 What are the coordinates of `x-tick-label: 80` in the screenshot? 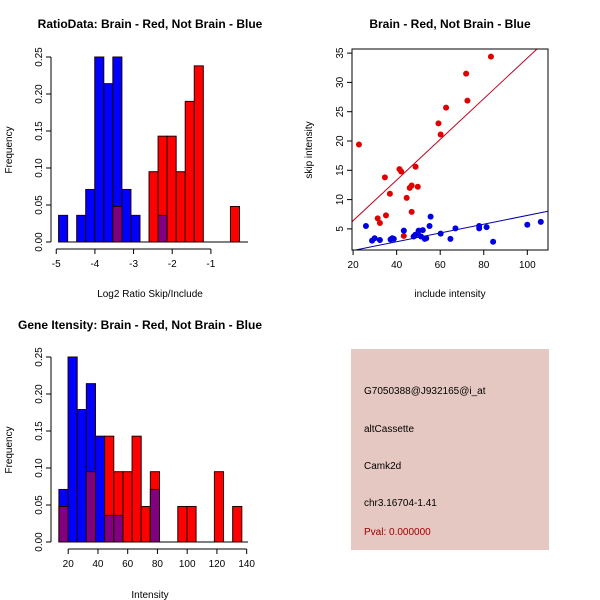 It's located at (158, 564).